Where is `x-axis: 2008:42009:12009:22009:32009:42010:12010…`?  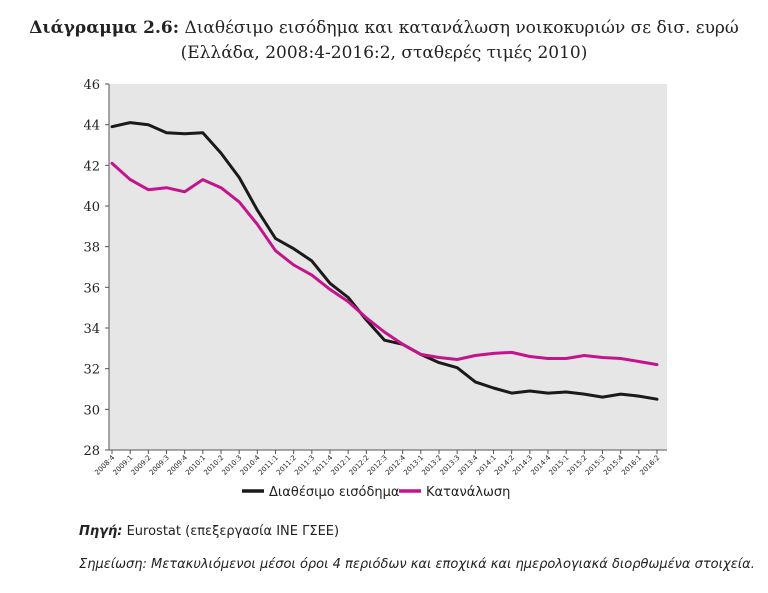
x-axis: 2008:42009:12009:22009:32009:42010:12010… is located at coordinates (380, 463).